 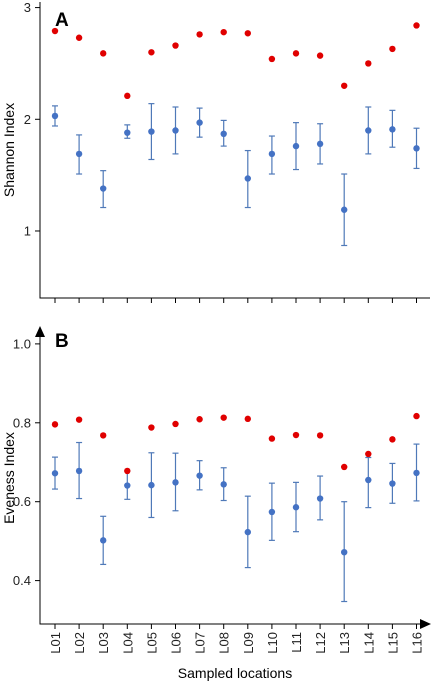 I want to click on panel-b-y-tick-label: 0.6, so click(x=22, y=501).